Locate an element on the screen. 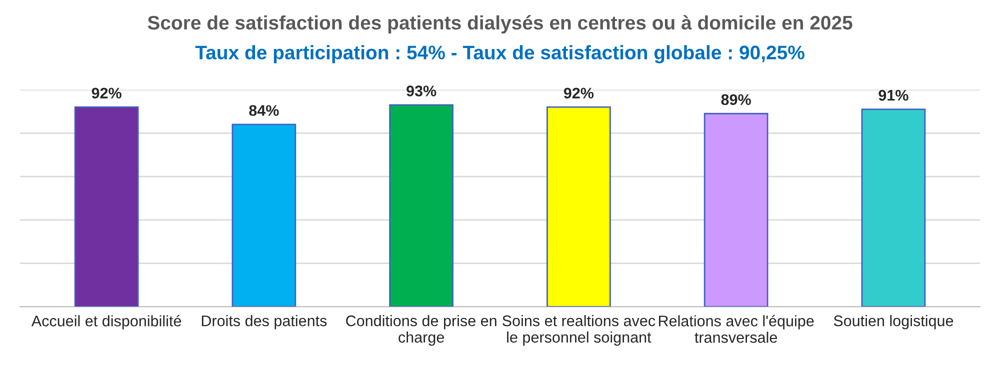 Image resolution: width=1000 pixels, height=374 pixels. data-label: 84% is located at coordinates (264, 110).